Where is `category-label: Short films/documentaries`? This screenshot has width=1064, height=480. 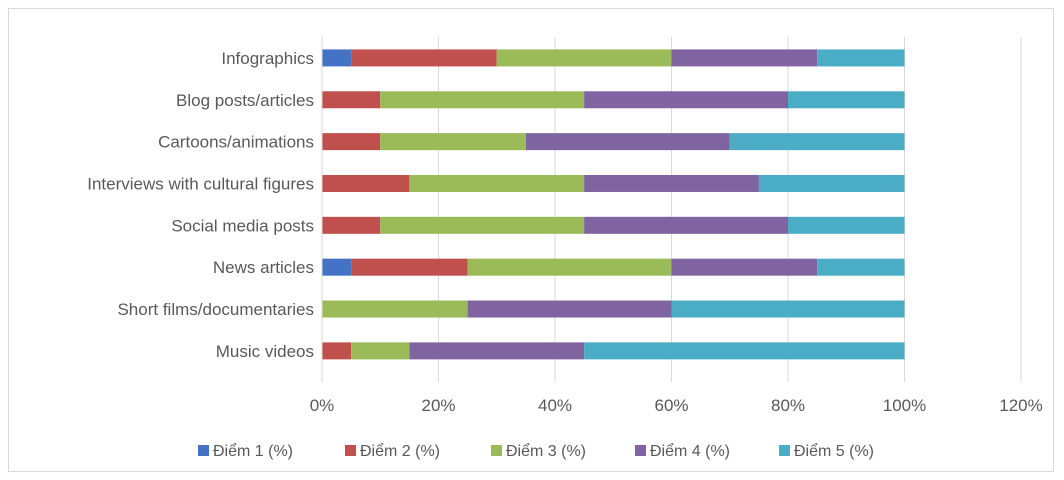
category-label: Short films/documentaries is located at coordinates (215, 309).